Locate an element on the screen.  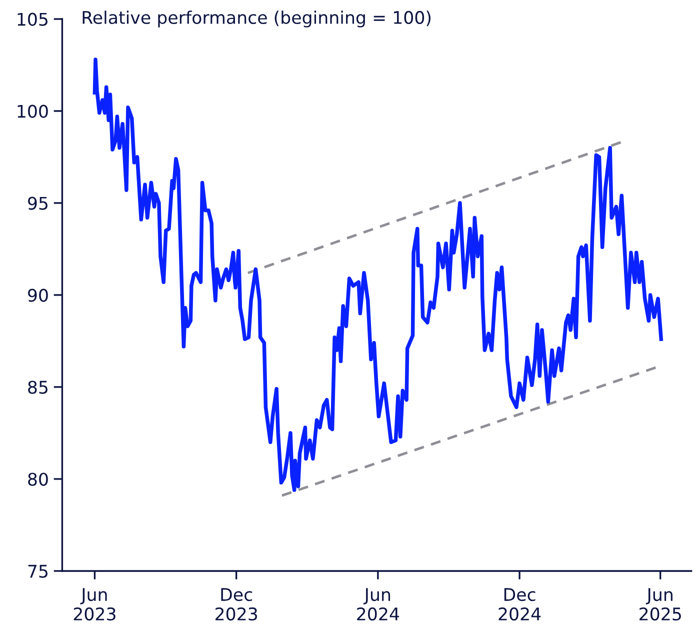
x-tick-label: Dec 2024 is located at coordinates (519, 604).